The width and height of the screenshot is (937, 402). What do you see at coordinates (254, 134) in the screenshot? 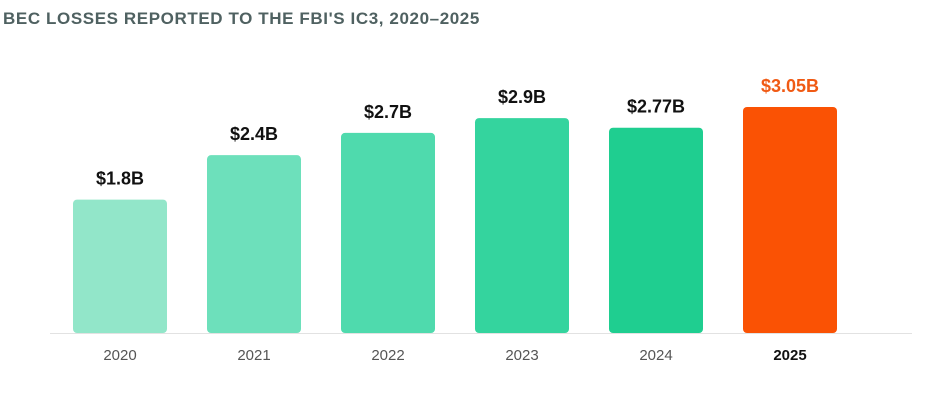
I see `value-label-2021: $2.4B` at bounding box center [254, 134].